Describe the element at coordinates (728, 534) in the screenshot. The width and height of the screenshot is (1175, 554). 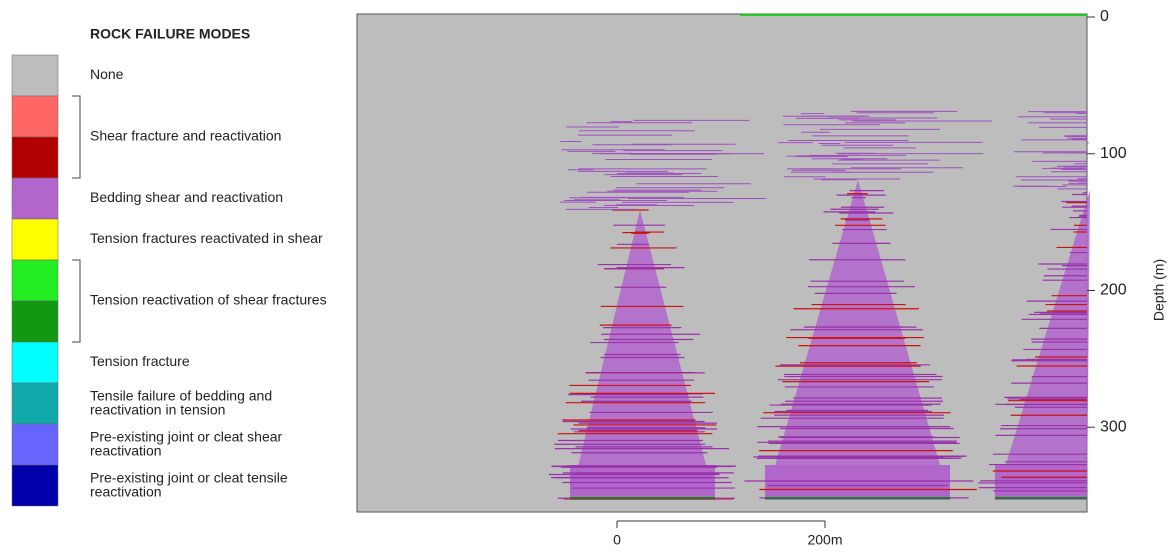
I see `scale-bar: 0 200m` at that location.